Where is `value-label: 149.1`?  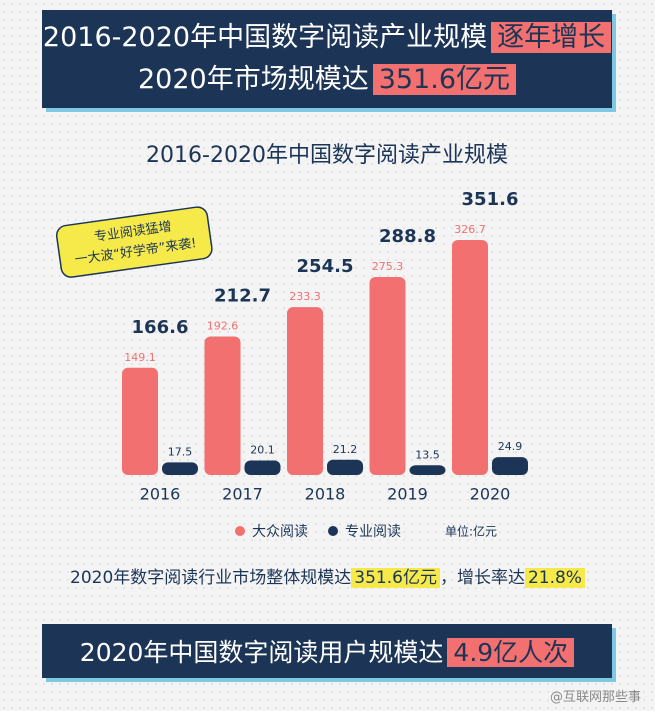 value-label: 149.1 is located at coordinates (140, 357).